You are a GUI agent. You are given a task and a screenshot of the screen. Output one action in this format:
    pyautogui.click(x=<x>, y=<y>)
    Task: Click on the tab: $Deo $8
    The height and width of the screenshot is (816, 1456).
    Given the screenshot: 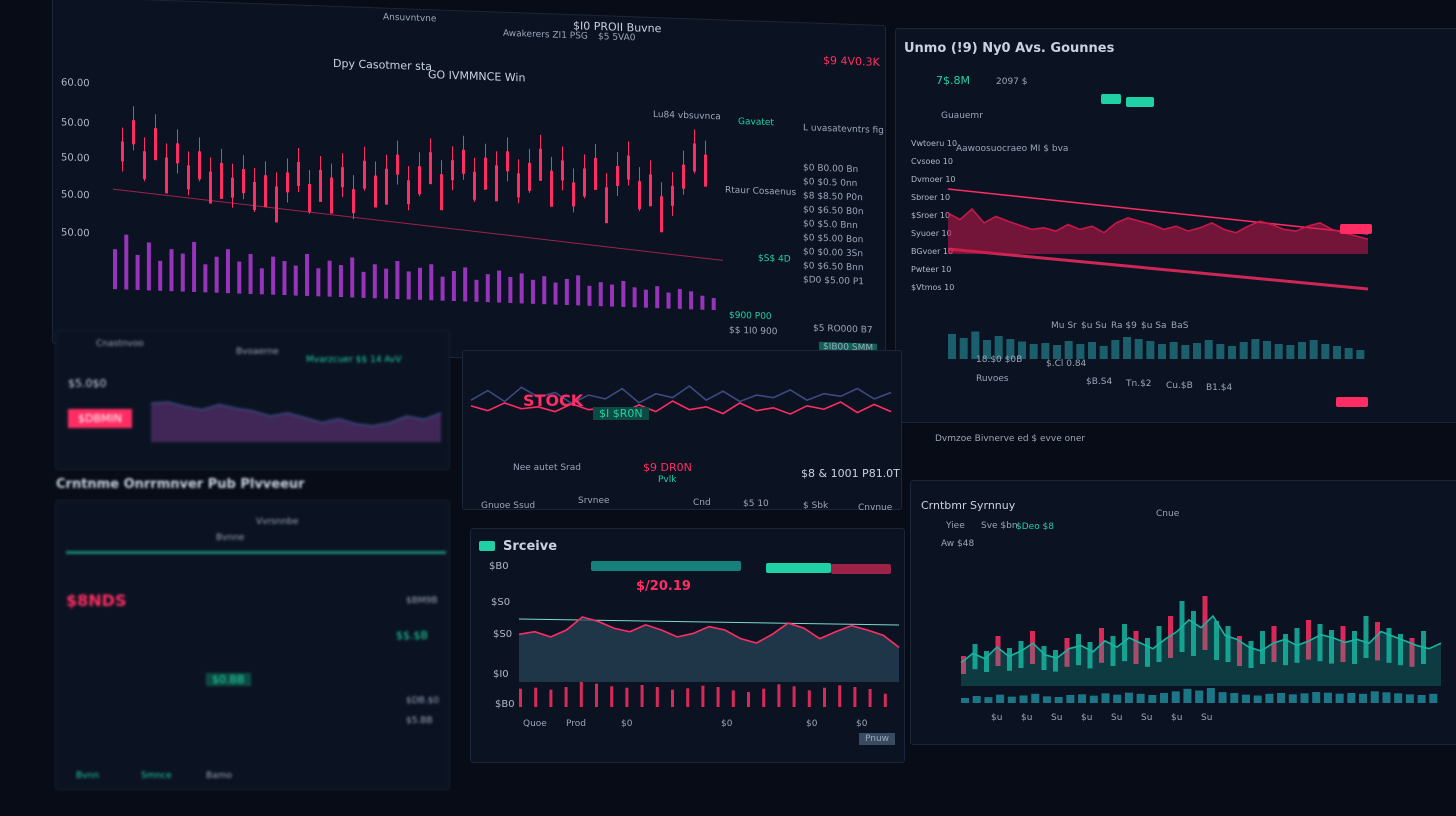 What is the action you would take?
    pyautogui.click(x=1035, y=527)
    